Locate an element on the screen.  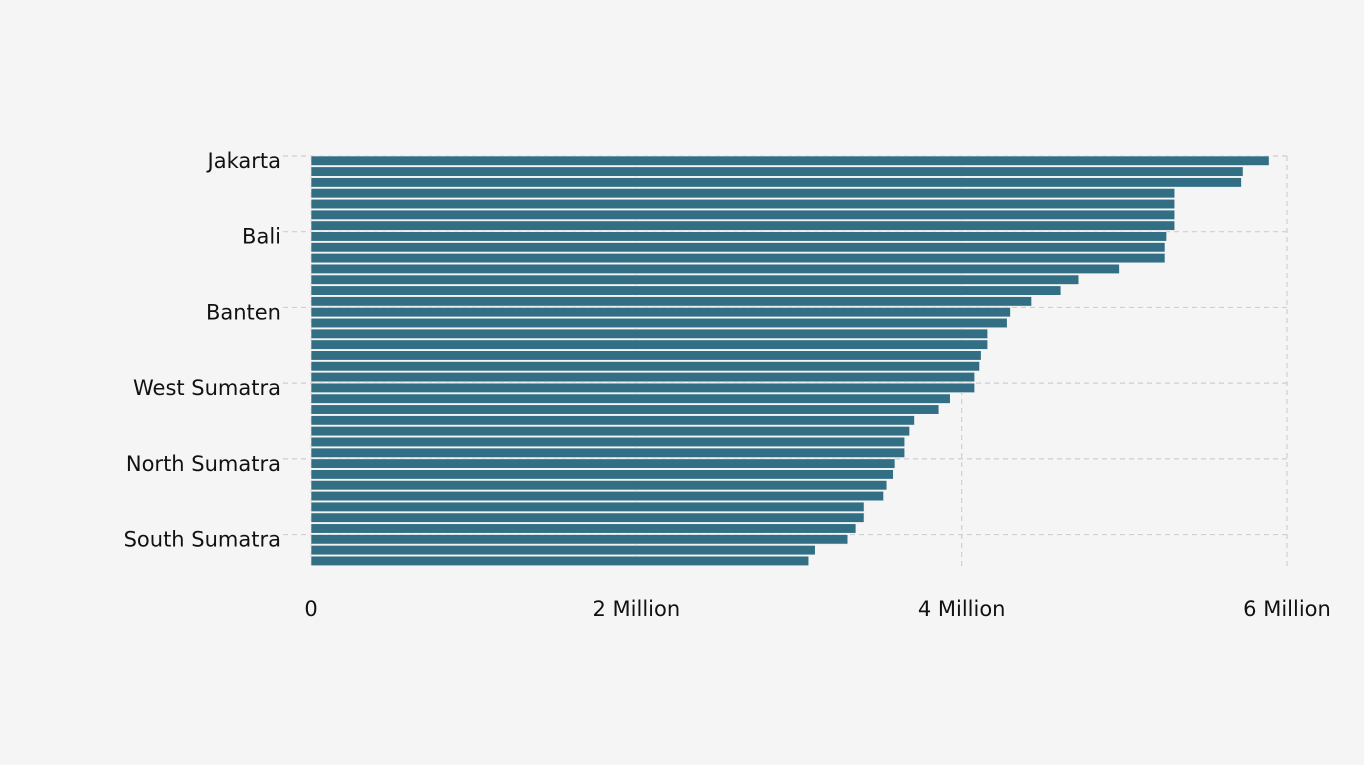
y-tick-label: West Sumatra is located at coordinates (207, 388).